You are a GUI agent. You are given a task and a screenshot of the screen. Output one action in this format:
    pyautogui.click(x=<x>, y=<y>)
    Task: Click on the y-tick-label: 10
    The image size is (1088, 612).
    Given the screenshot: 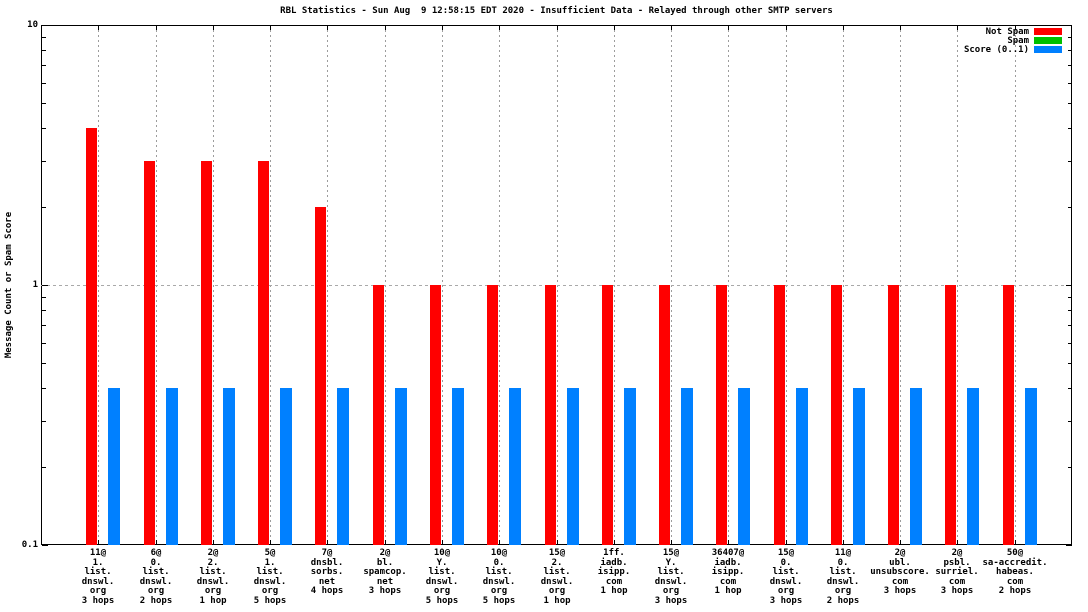 What is the action you would take?
    pyautogui.click(x=32, y=25)
    